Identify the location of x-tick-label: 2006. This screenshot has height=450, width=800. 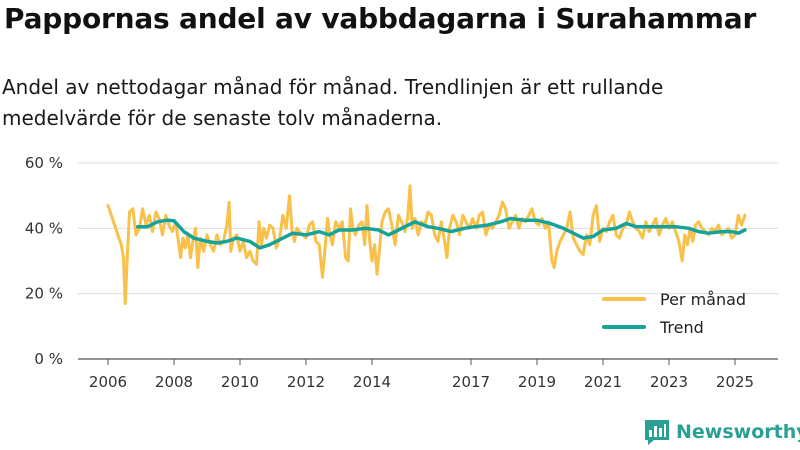
(108, 382).